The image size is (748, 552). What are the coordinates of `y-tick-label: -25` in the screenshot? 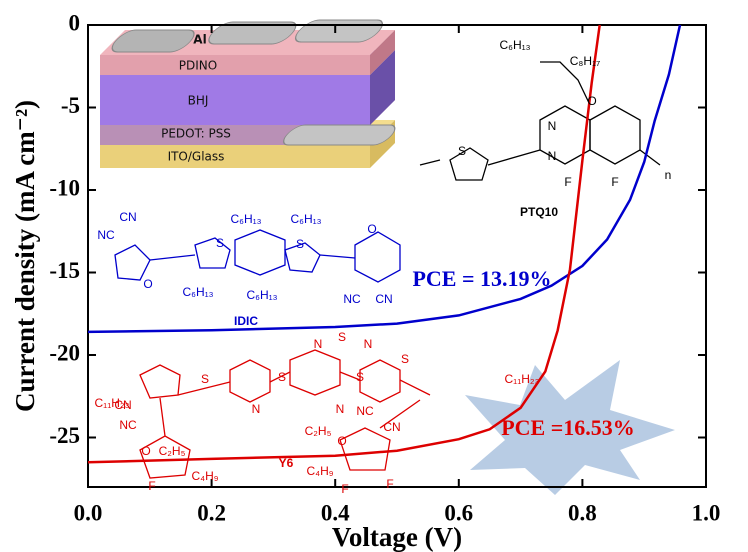 It's located at (64, 435).